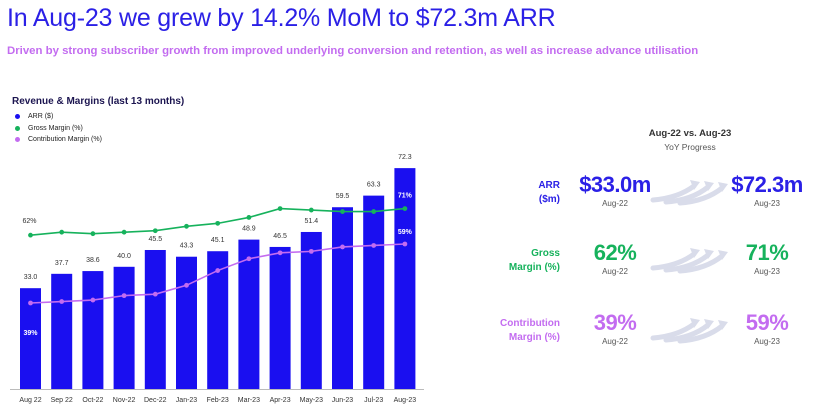  What do you see at coordinates (62, 263) in the screenshot?
I see `arr-value-label: 37.7` at bounding box center [62, 263].